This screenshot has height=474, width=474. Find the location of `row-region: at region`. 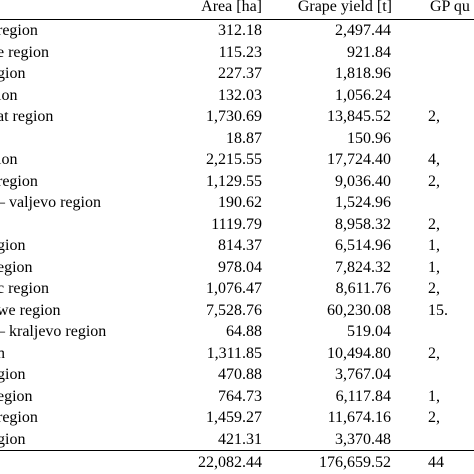

row-region: at region is located at coordinates (27, 116).